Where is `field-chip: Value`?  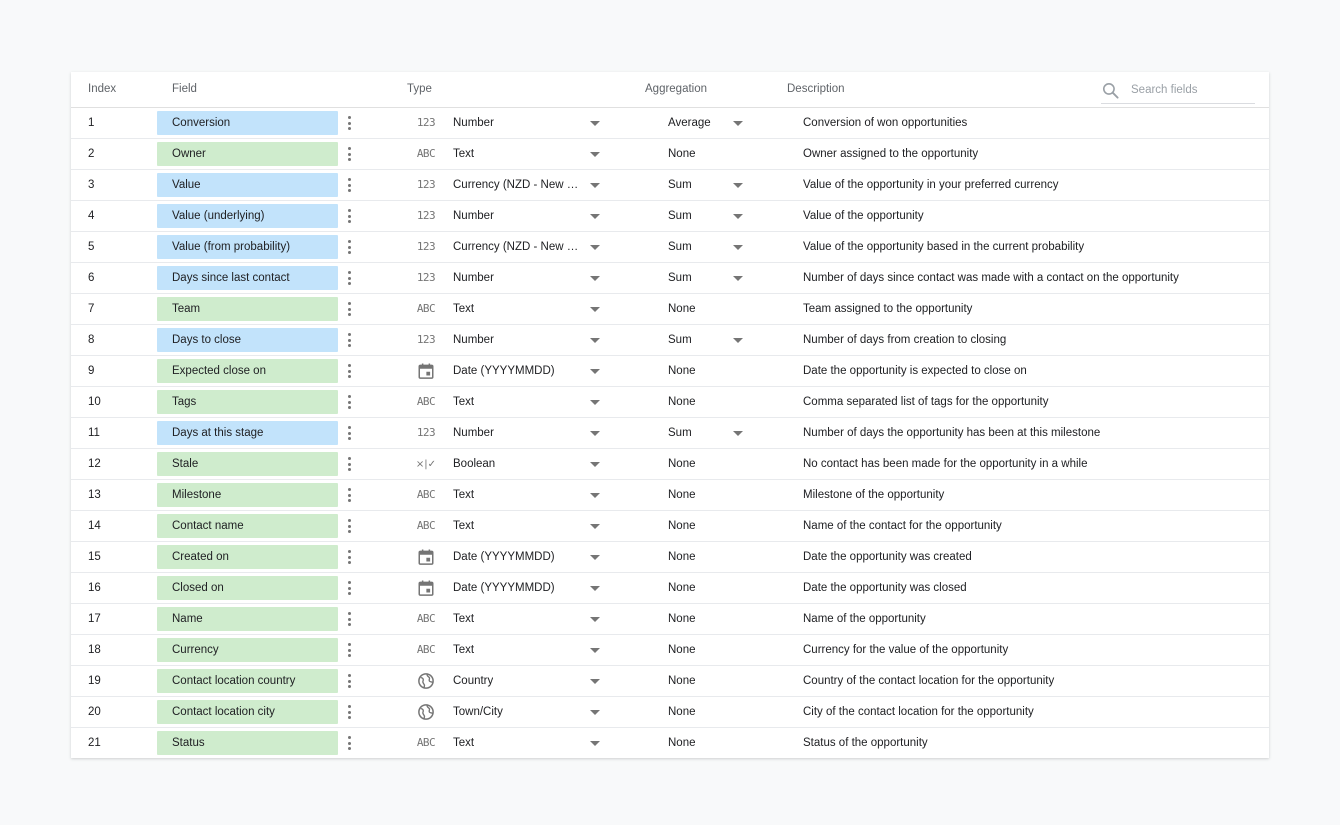 field-chip: Value is located at coordinates (247, 185).